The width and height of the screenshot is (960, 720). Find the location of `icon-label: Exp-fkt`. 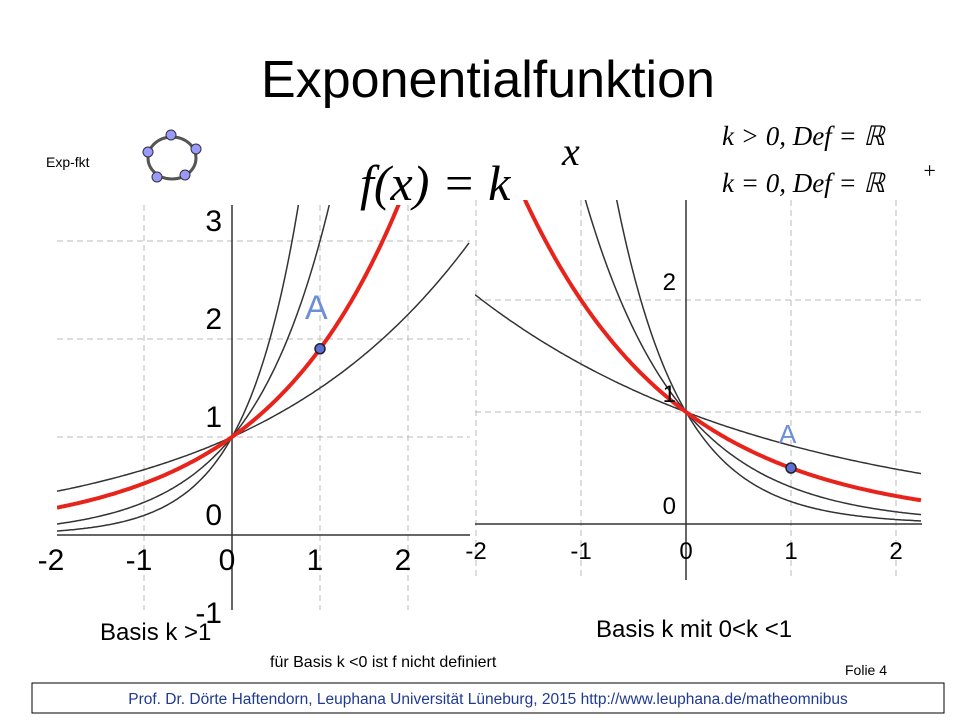

icon-label: Exp-fkt is located at coordinates (68, 162).